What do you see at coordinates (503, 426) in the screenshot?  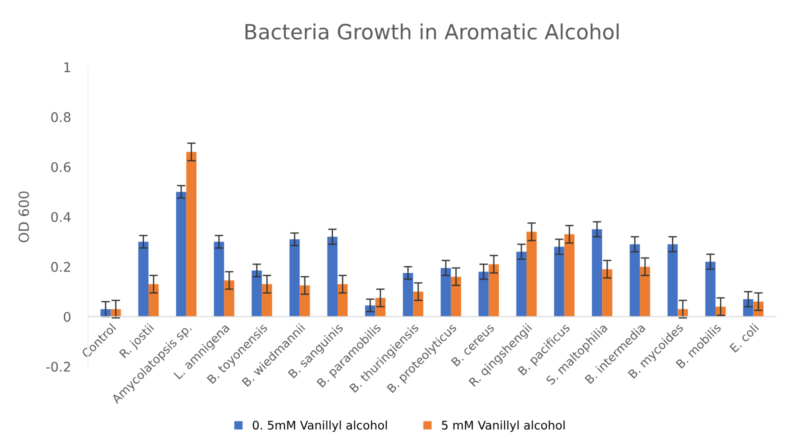 I see `legend-label: 5 mM Vanillyl alcohol` at bounding box center [503, 426].